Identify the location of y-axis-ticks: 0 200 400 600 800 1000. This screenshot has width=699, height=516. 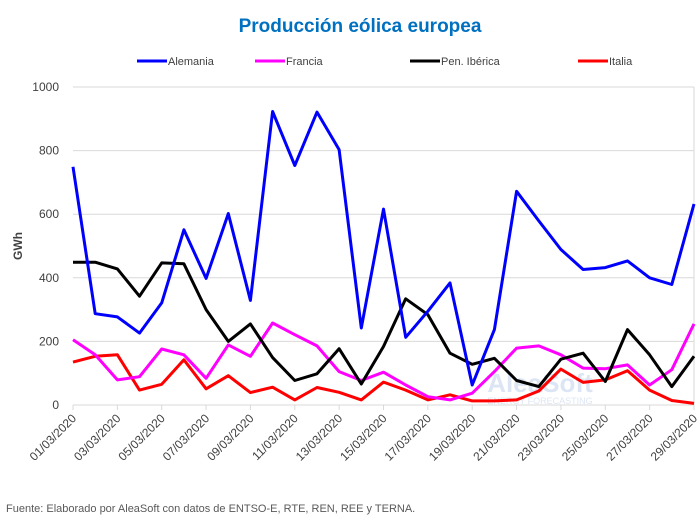
(45, 246).